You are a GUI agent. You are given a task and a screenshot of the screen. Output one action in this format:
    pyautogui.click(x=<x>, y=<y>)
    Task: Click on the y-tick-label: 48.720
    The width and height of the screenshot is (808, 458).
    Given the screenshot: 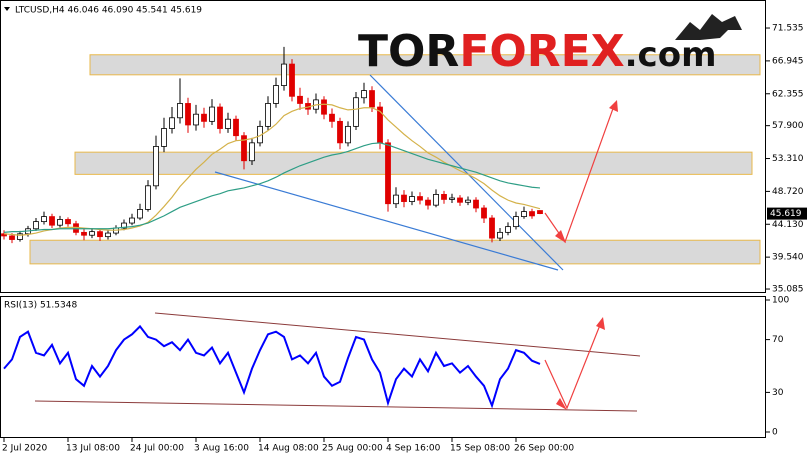 What is the action you would take?
    pyautogui.click(x=788, y=192)
    